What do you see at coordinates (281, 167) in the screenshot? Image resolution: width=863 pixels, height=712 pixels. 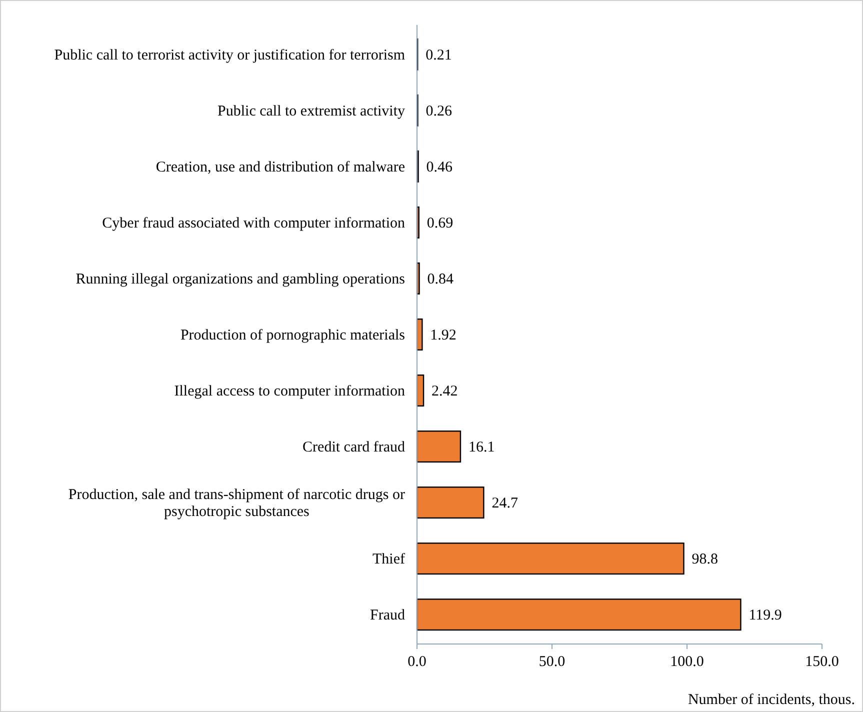 I see `y-tick-label: Creation, use and distribution of malware` at bounding box center [281, 167].